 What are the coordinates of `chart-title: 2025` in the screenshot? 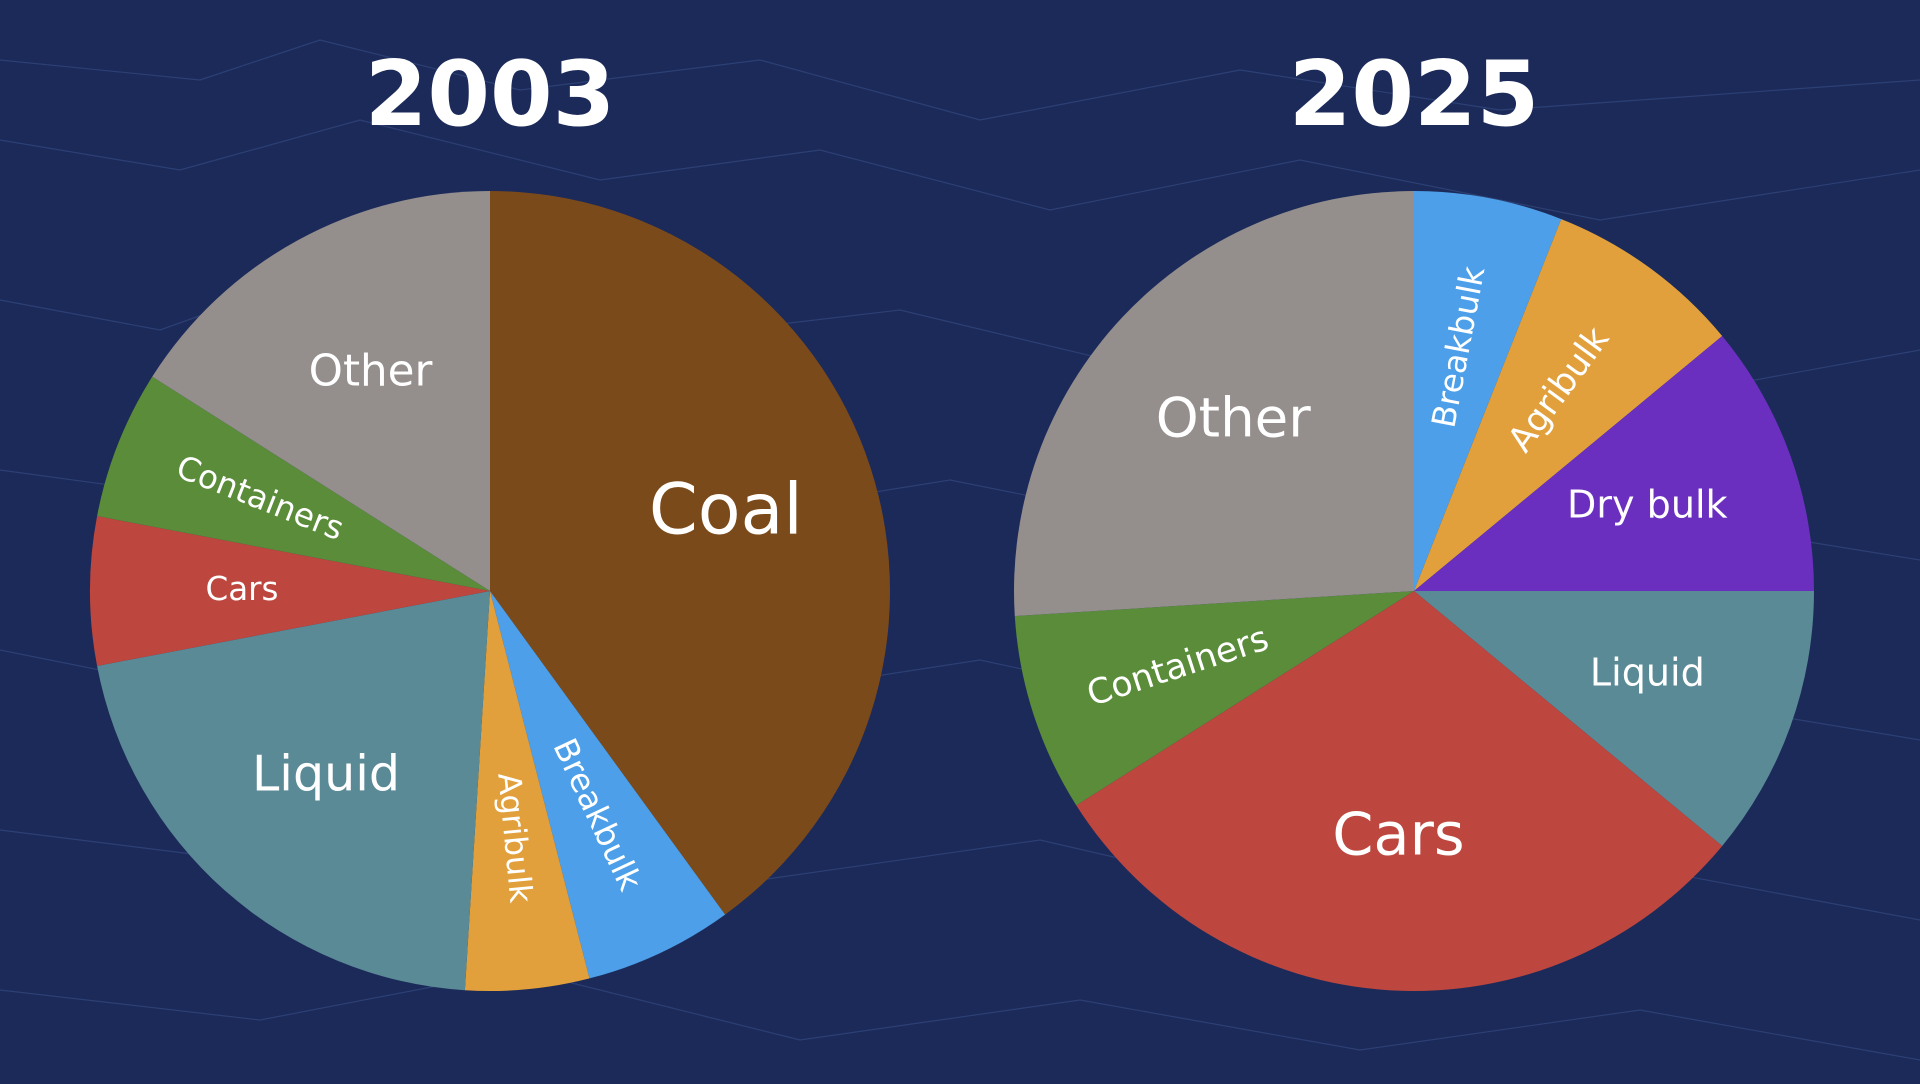 It's located at (1414, 94).